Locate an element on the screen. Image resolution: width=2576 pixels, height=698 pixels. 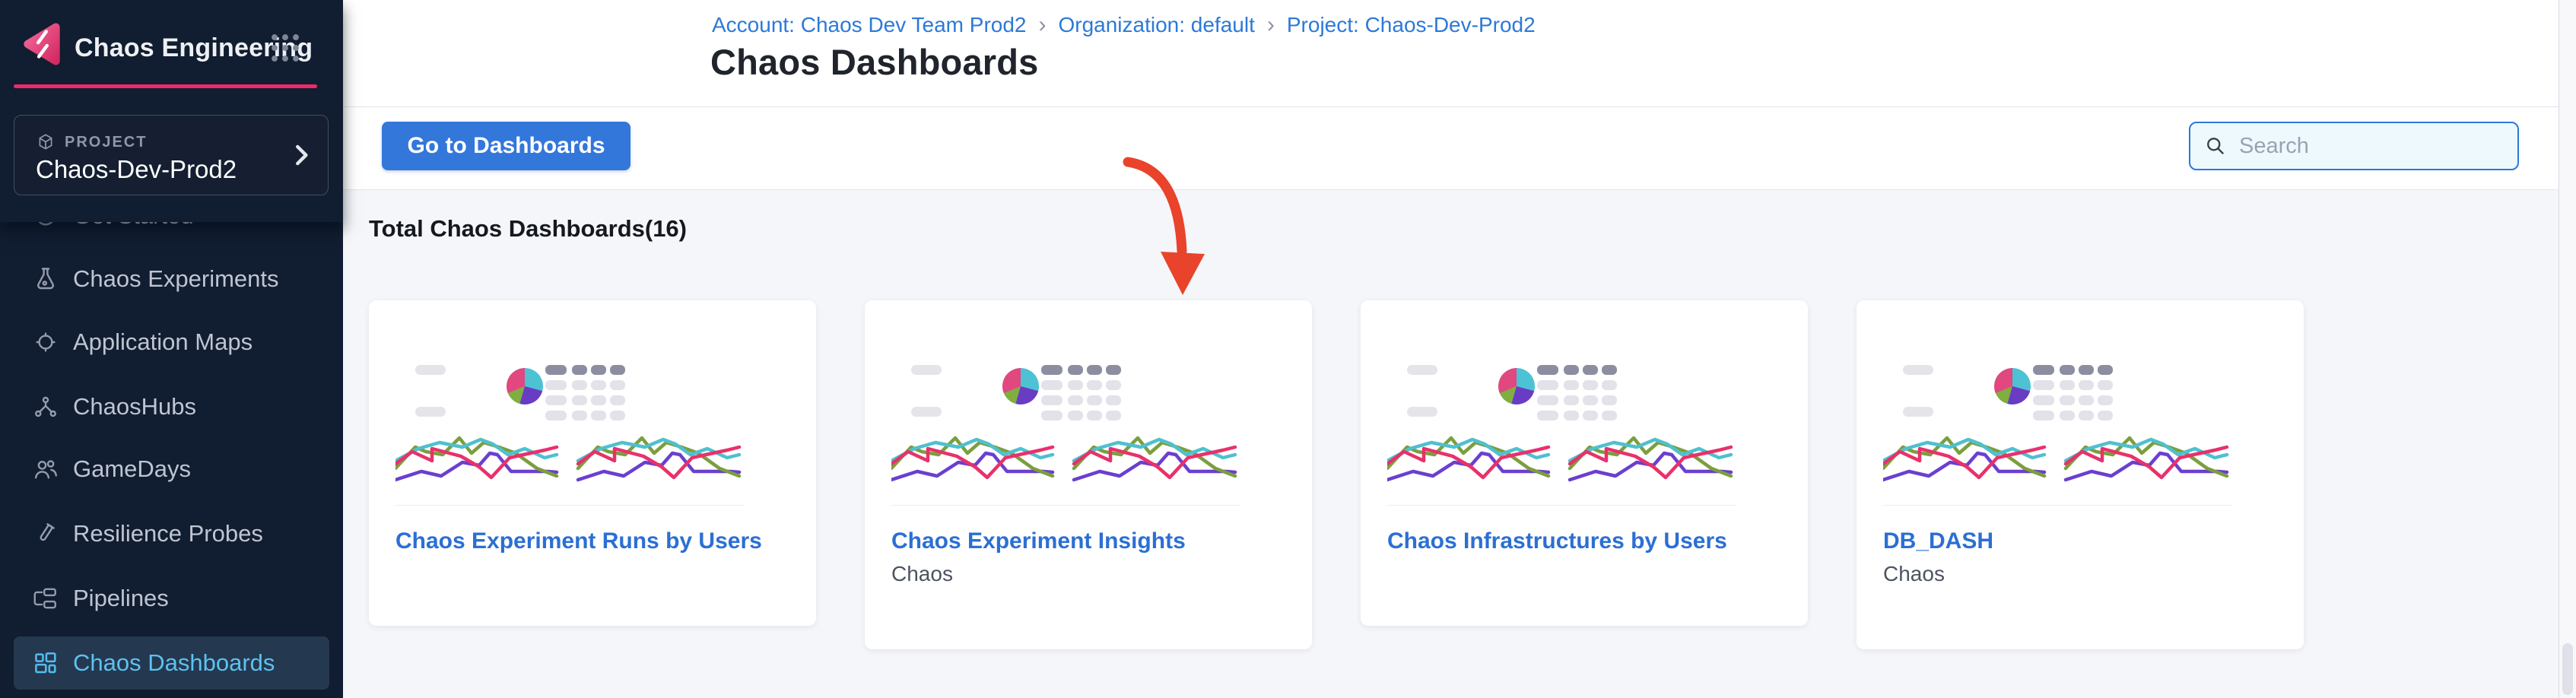
sidebar-item-label: Chaos Dashboards is located at coordinates (174, 662).